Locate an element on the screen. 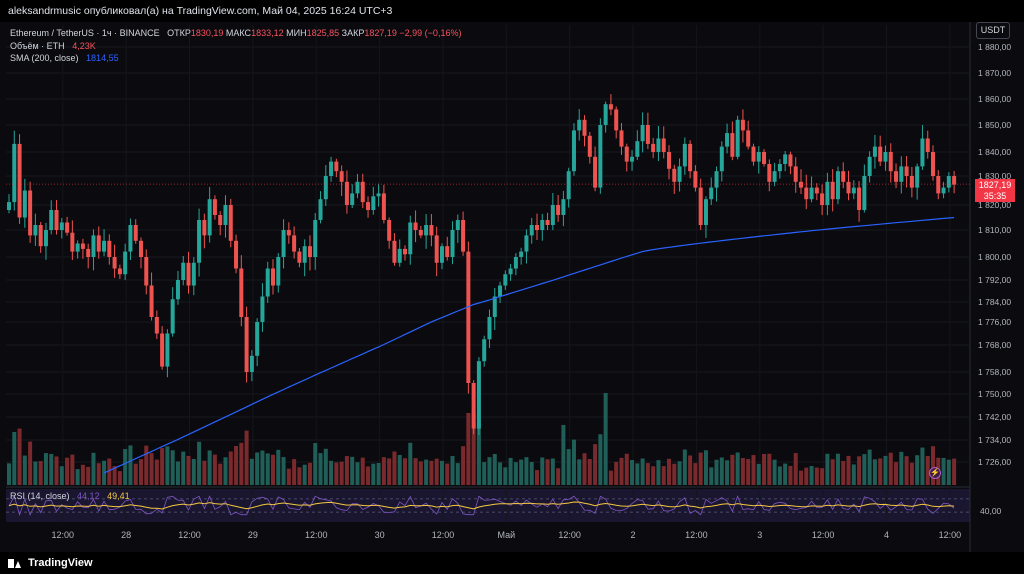 This screenshot has height=574, width=1024. price-tick-label: 1 742,00 is located at coordinates (994, 417).